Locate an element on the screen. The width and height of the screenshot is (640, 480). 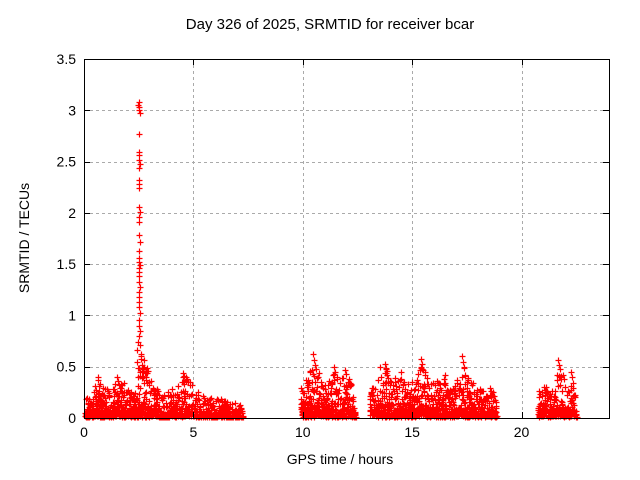
y-tick-label: 2.5 is located at coordinates (67, 162).